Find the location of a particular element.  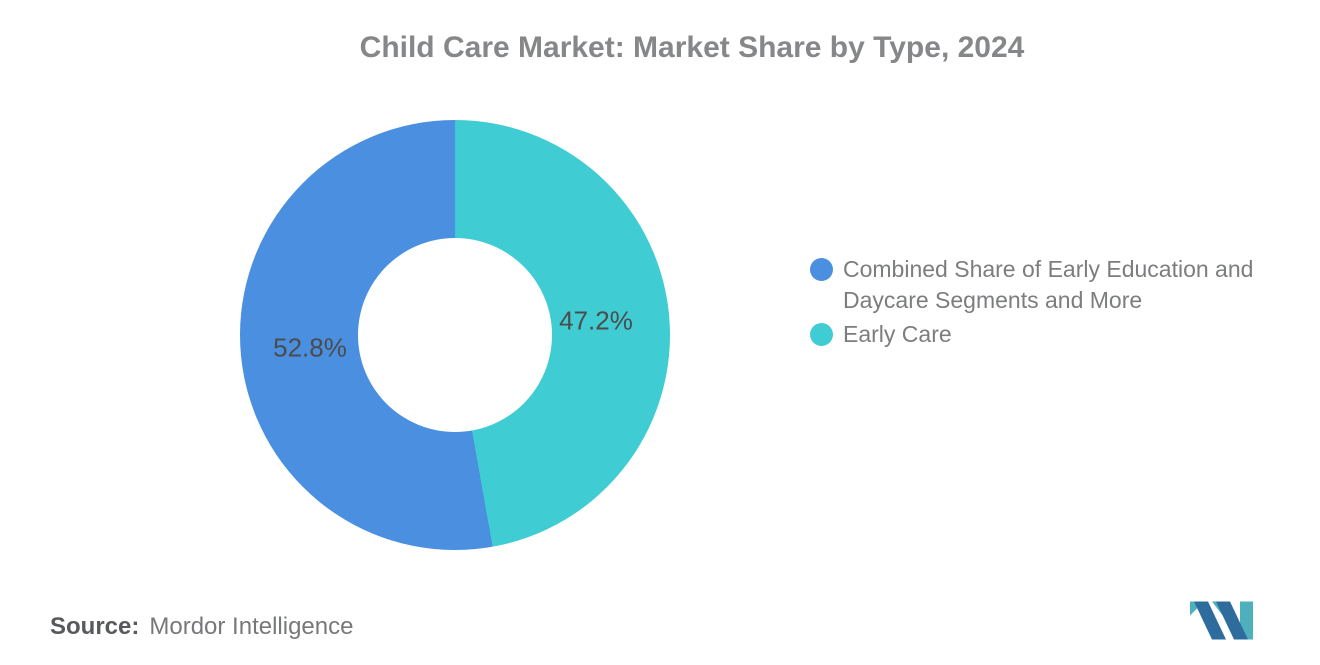

source-attribution: Source: Mordor Intelligence is located at coordinates (201, 627).